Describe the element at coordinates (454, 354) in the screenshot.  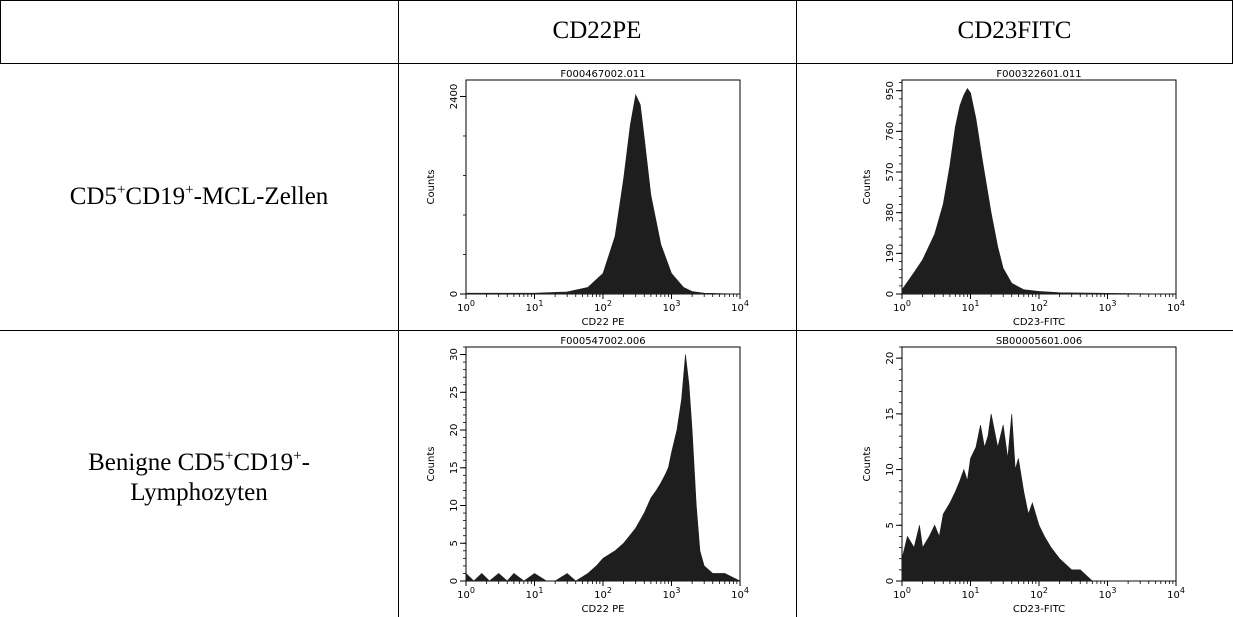
I see `y-tick-label: 30` at that location.